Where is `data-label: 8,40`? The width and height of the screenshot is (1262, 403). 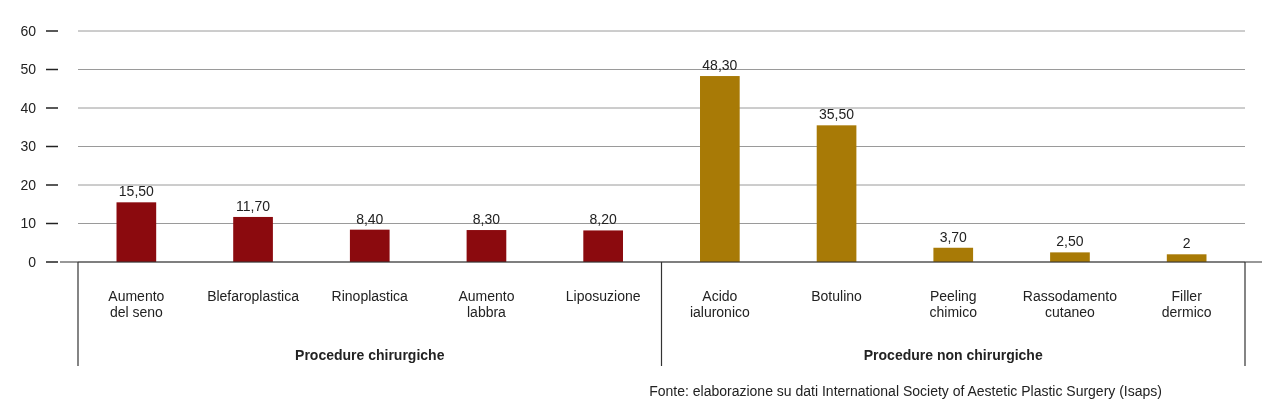
data-label: 8,40 is located at coordinates (370, 218).